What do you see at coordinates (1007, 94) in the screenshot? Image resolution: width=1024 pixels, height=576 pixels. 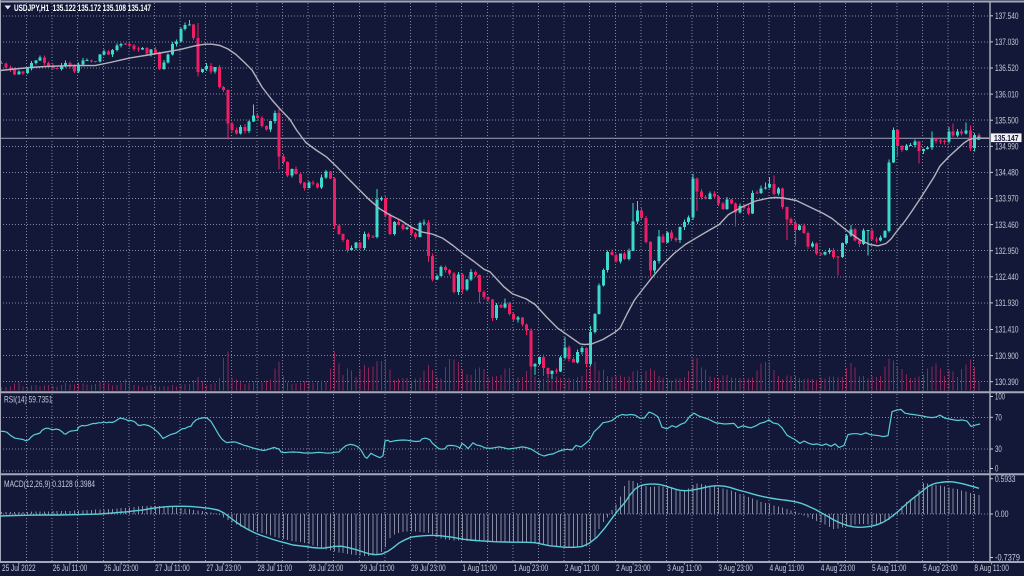 I see `svg-text: 136.010` at bounding box center [1007, 94].